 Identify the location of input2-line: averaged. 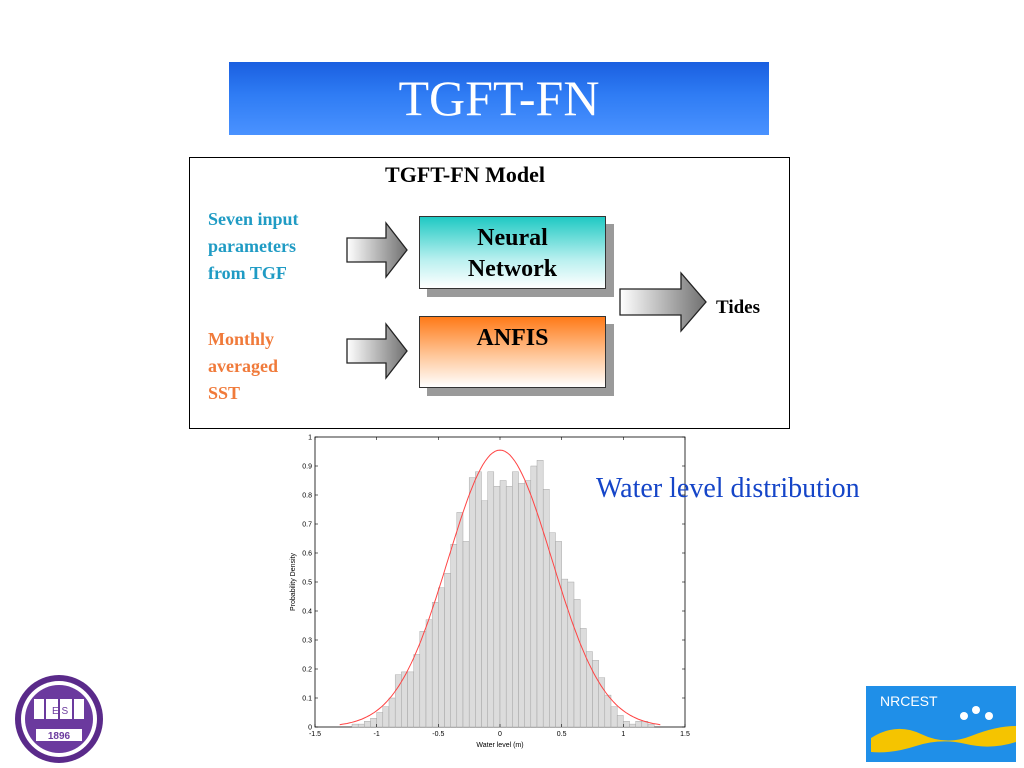
(243, 366).